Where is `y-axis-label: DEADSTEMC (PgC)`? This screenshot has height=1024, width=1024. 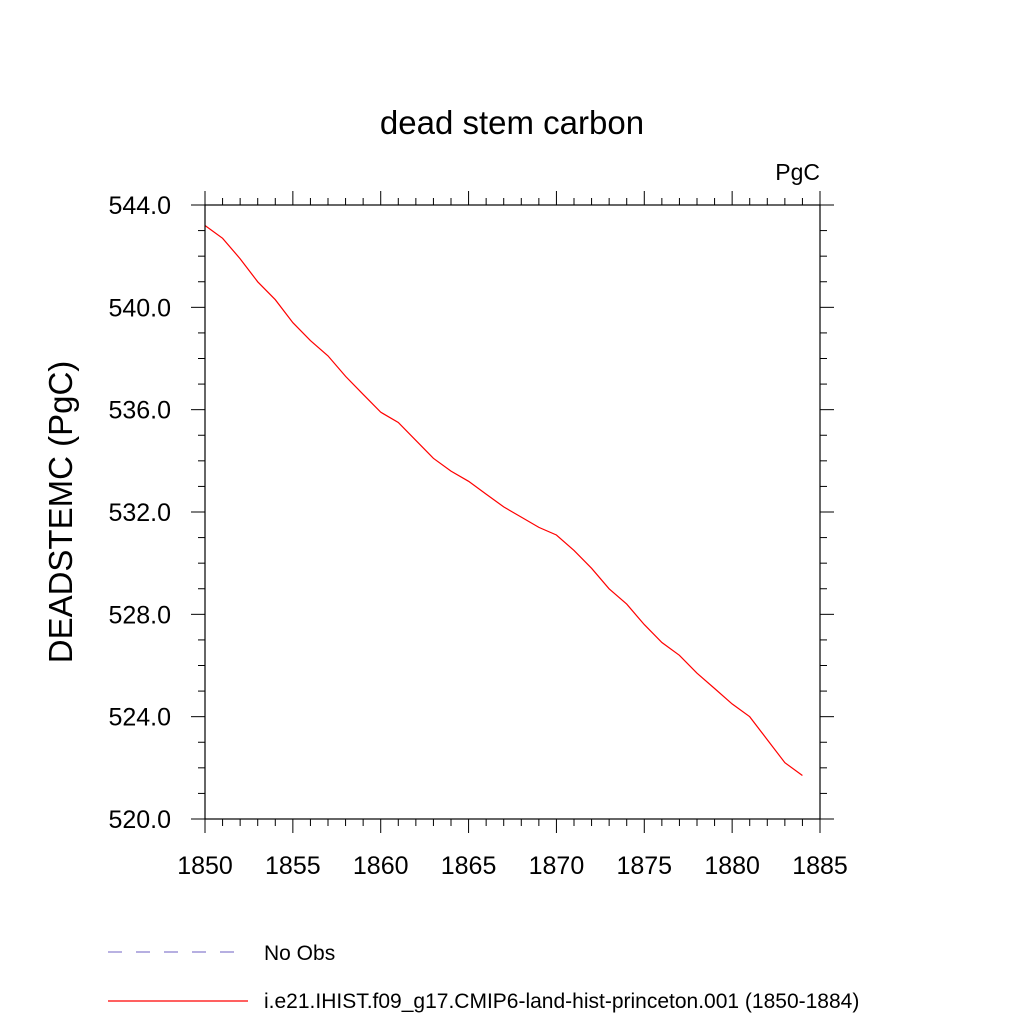
y-axis-label: DEADSTEMC (PgC) is located at coordinates (60, 512).